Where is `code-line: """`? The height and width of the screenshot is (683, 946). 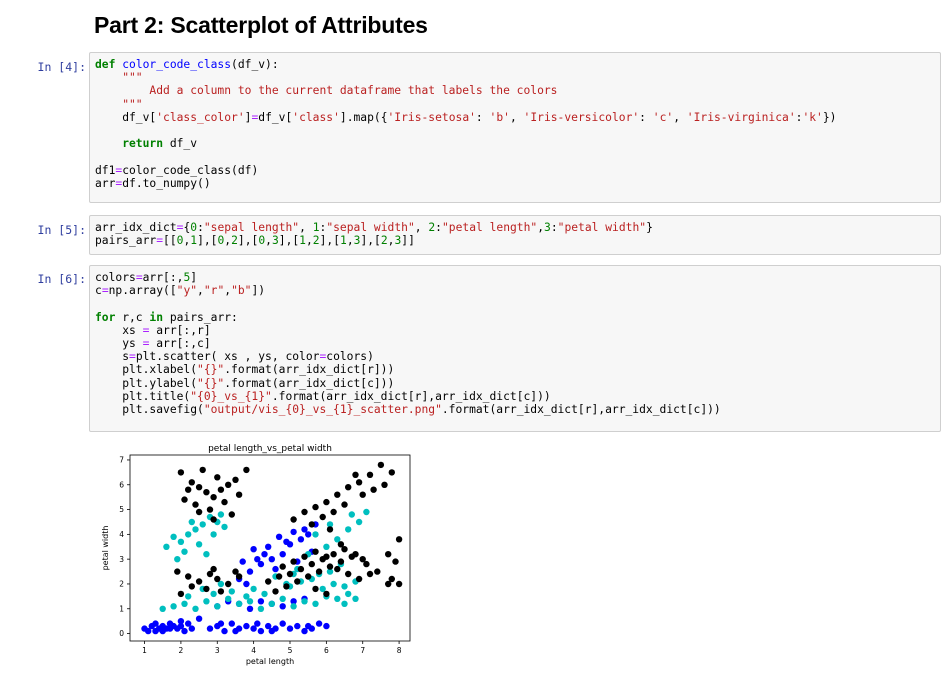
code-line: """ is located at coordinates (118, 77).